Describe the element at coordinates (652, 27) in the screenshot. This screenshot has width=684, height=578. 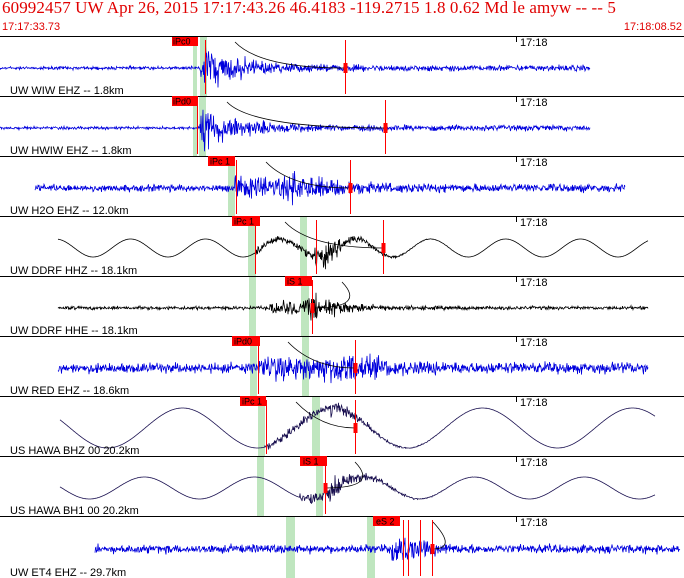
I see `window-end-time: 17:18:08.52` at that location.